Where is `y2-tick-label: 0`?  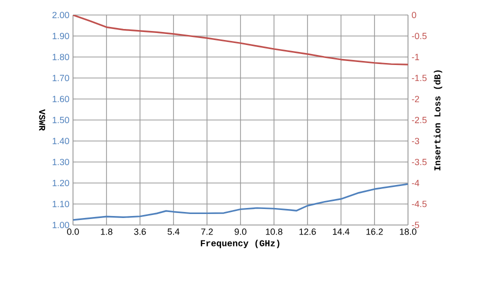 y2-tick-label: 0 is located at coordinates (414, 15).